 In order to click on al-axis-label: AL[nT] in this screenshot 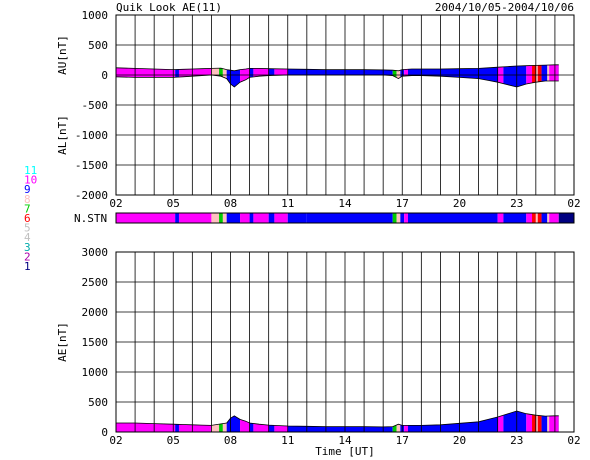, I will do `click(62, 135)`.